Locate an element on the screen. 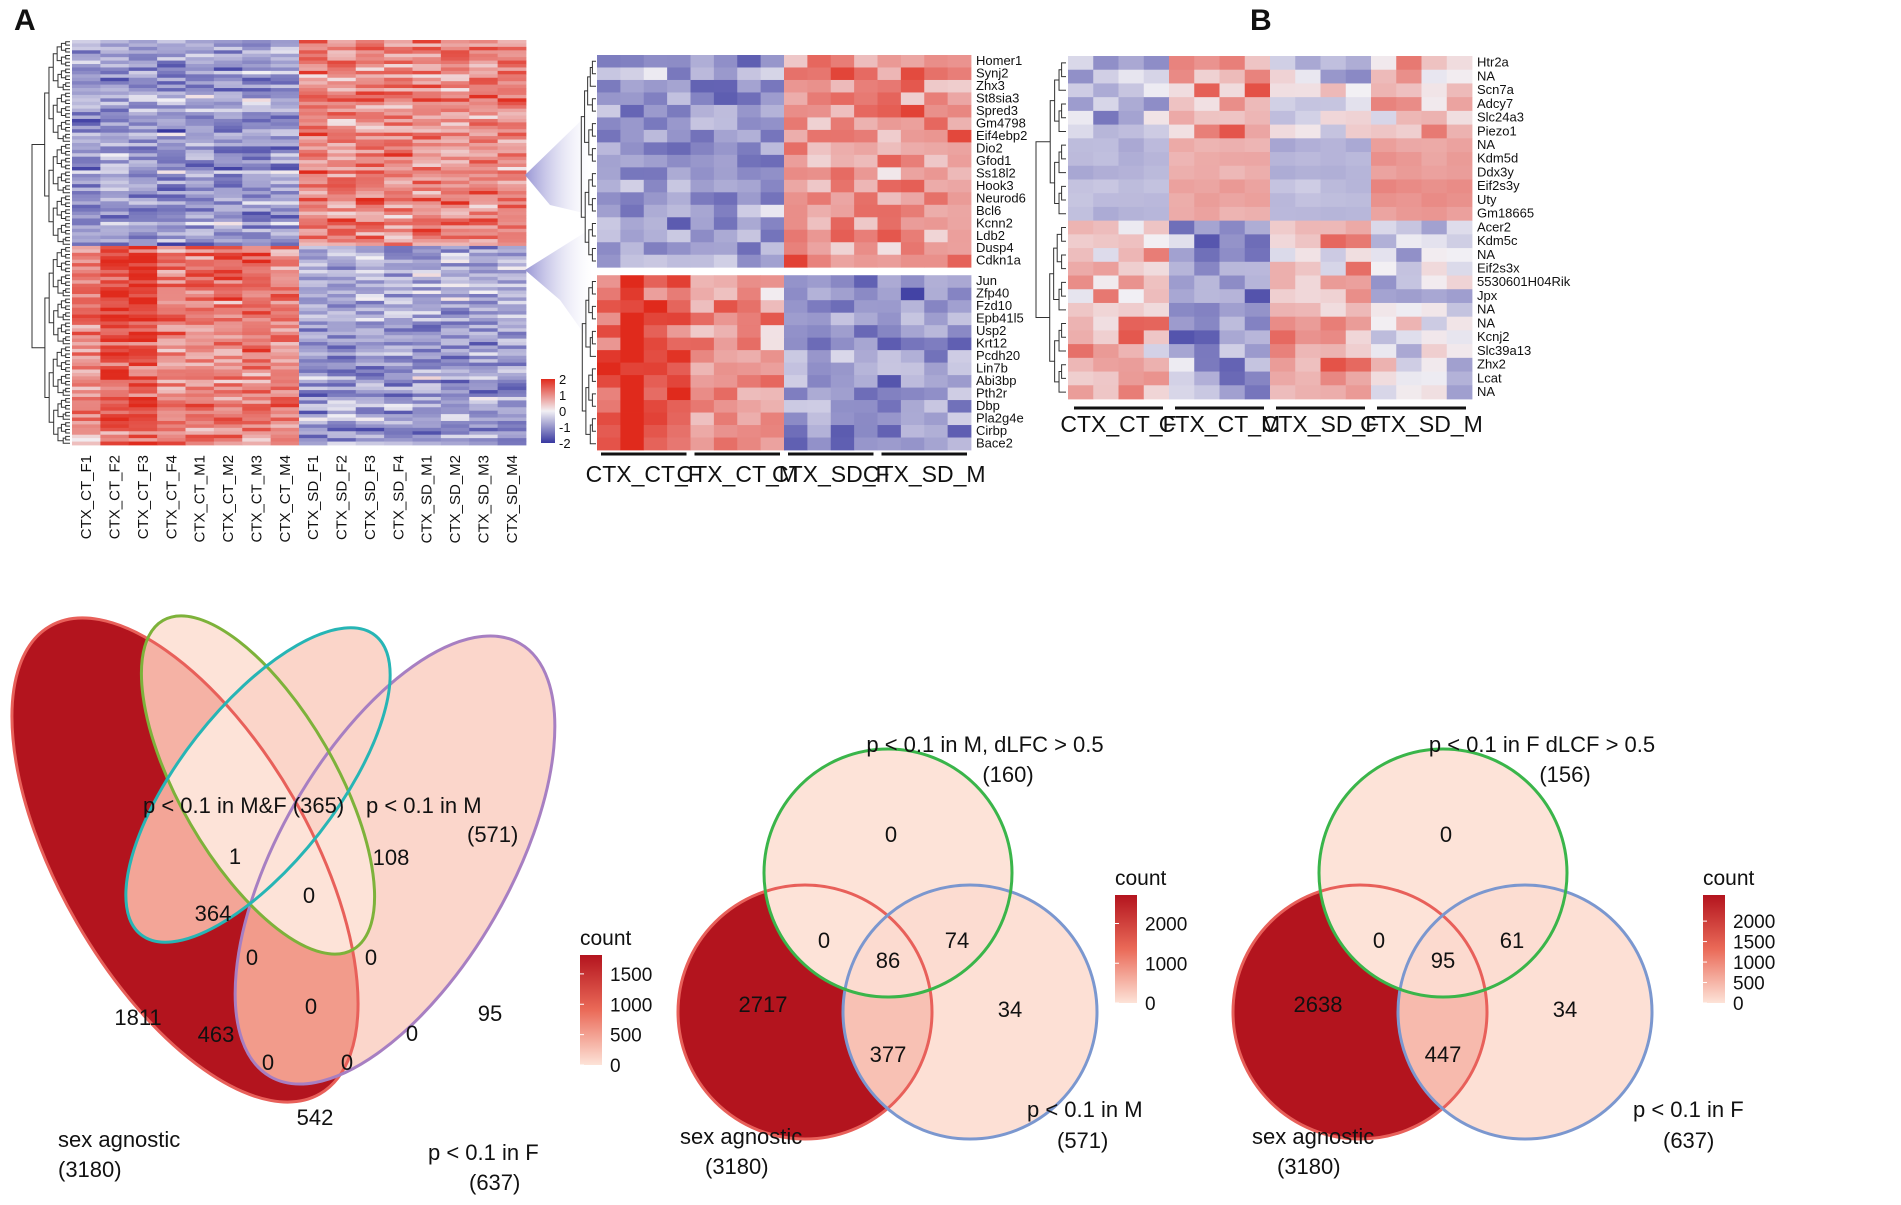 The height and width of the screenshot is (1205, 1901). gene-label: NA is located at coordinates (1486, 75).